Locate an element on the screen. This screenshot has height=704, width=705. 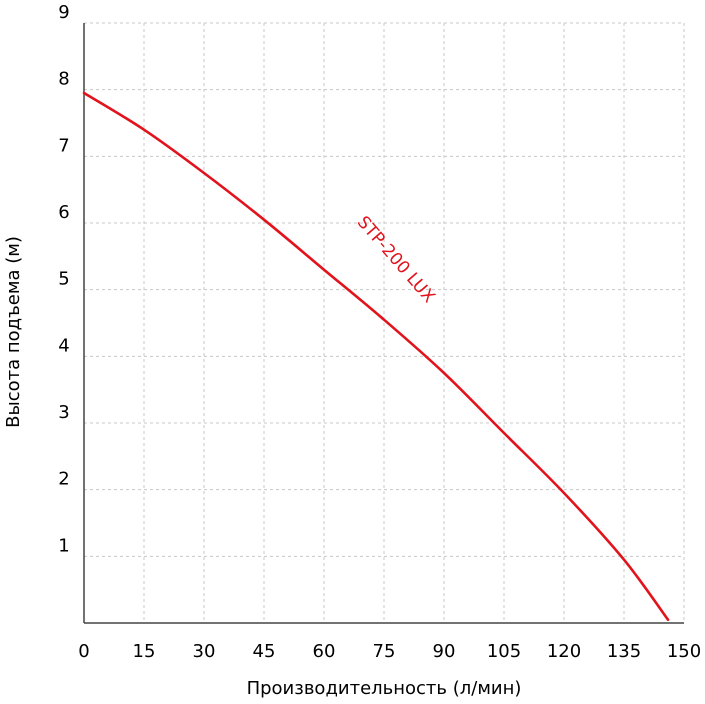
x-tick-label: 150 is located at coordinates (684, 651).